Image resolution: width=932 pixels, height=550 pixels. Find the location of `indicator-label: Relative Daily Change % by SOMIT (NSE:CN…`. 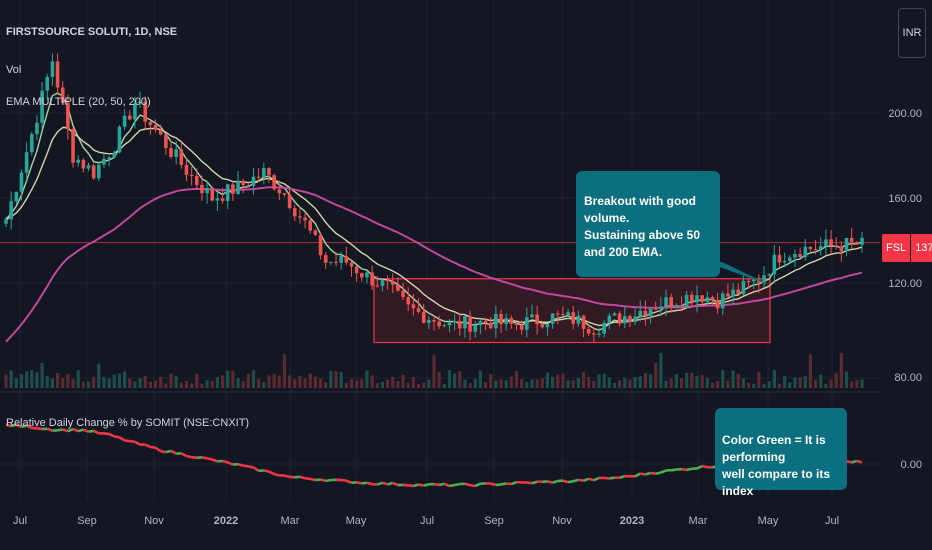

indicator-label: Relative Daily Change % by SOMIT (NSE:CN… is located at coordinates (128, 423).